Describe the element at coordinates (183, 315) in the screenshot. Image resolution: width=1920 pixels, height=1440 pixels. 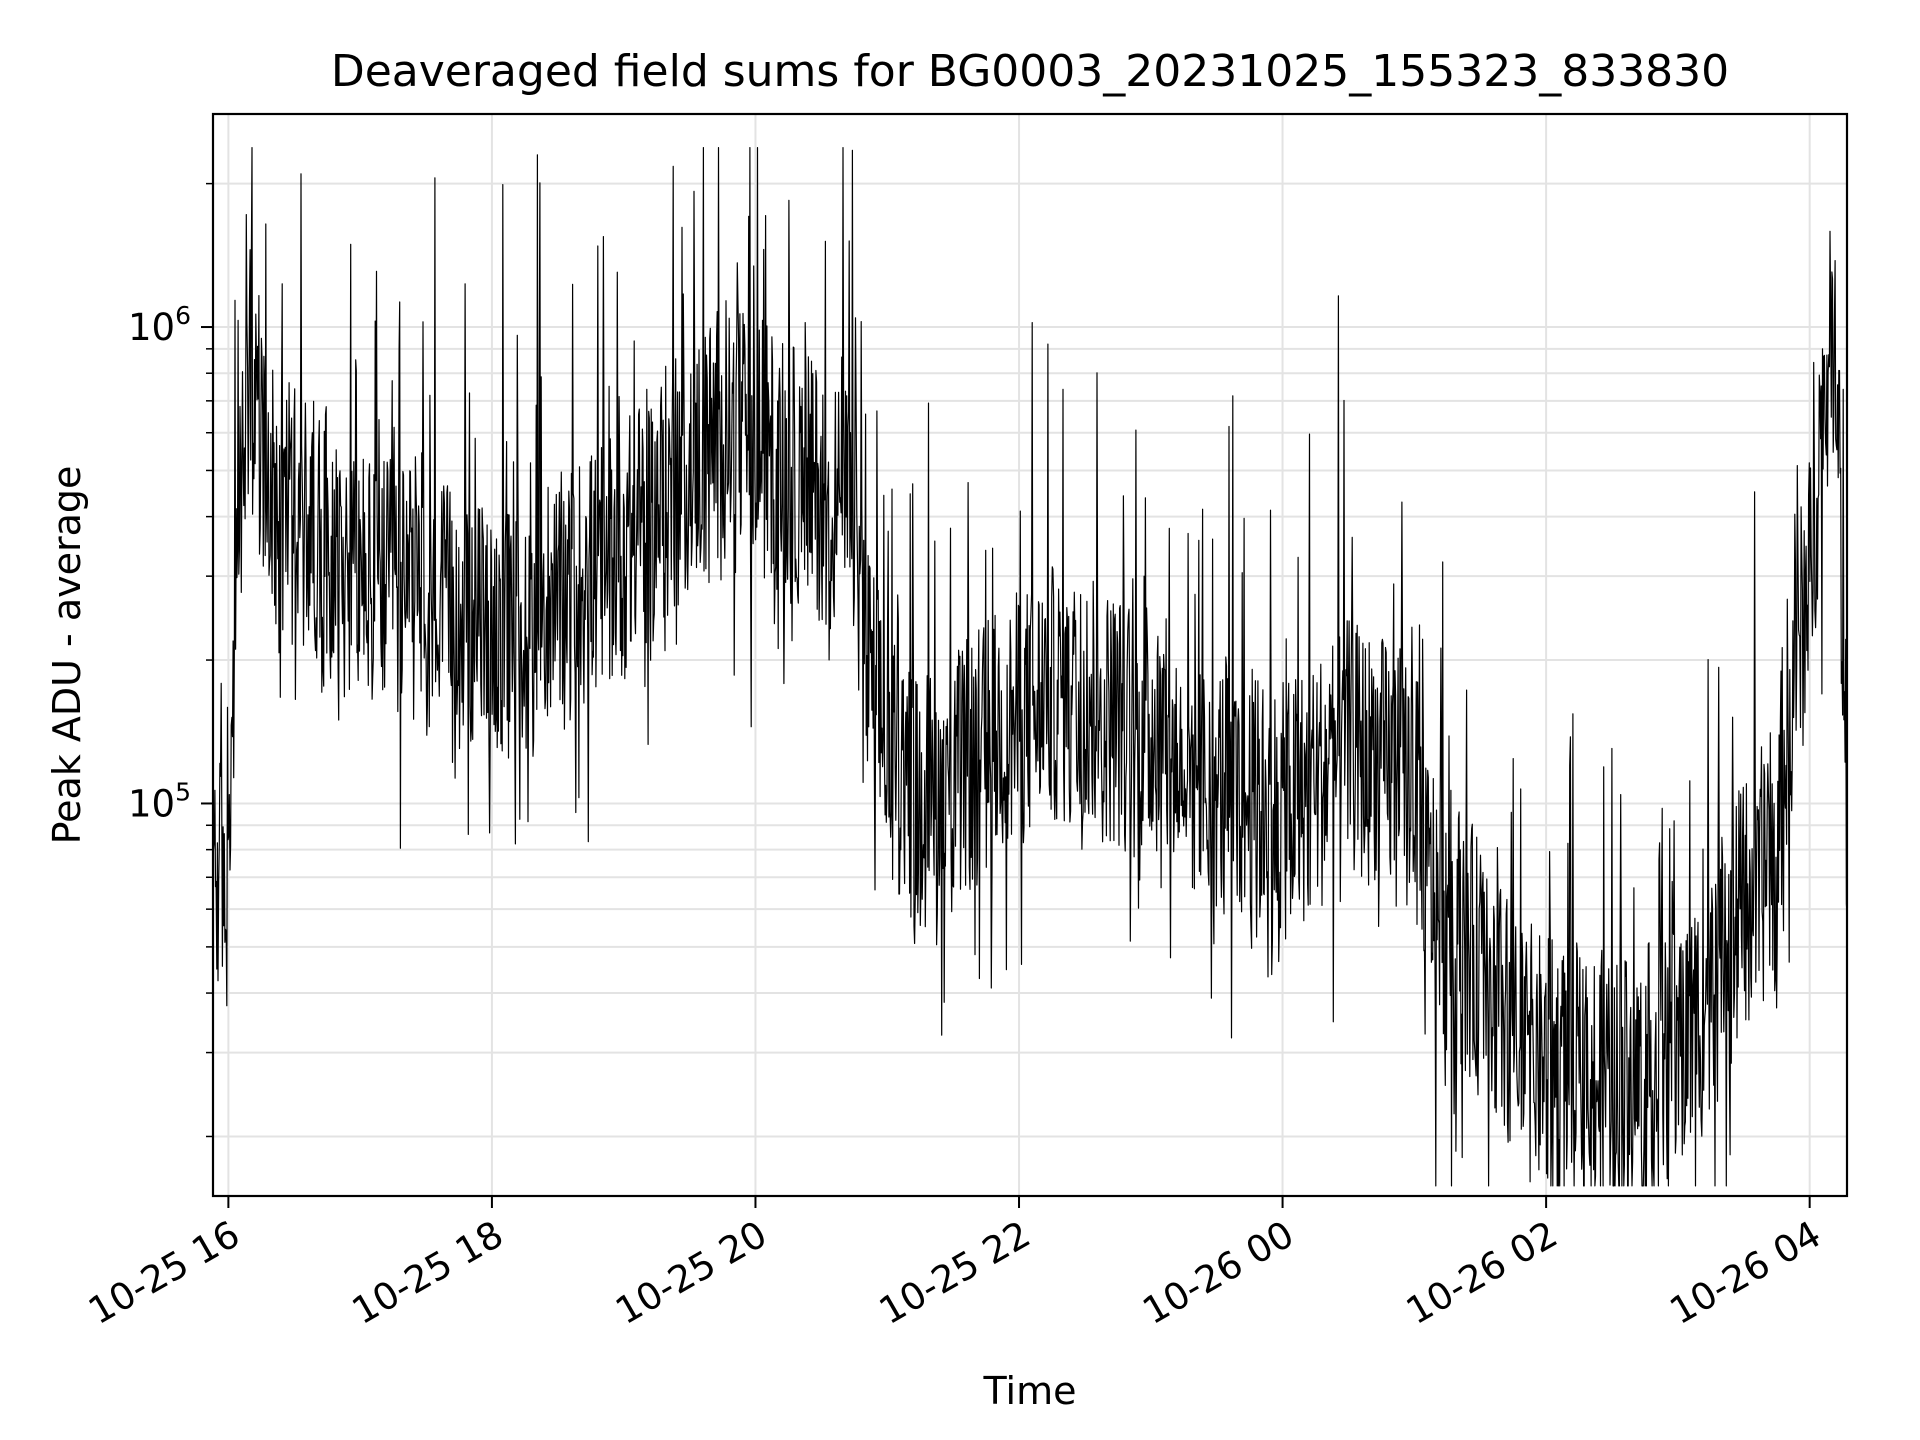
I see `y-tick-exponent: 6` at that location.